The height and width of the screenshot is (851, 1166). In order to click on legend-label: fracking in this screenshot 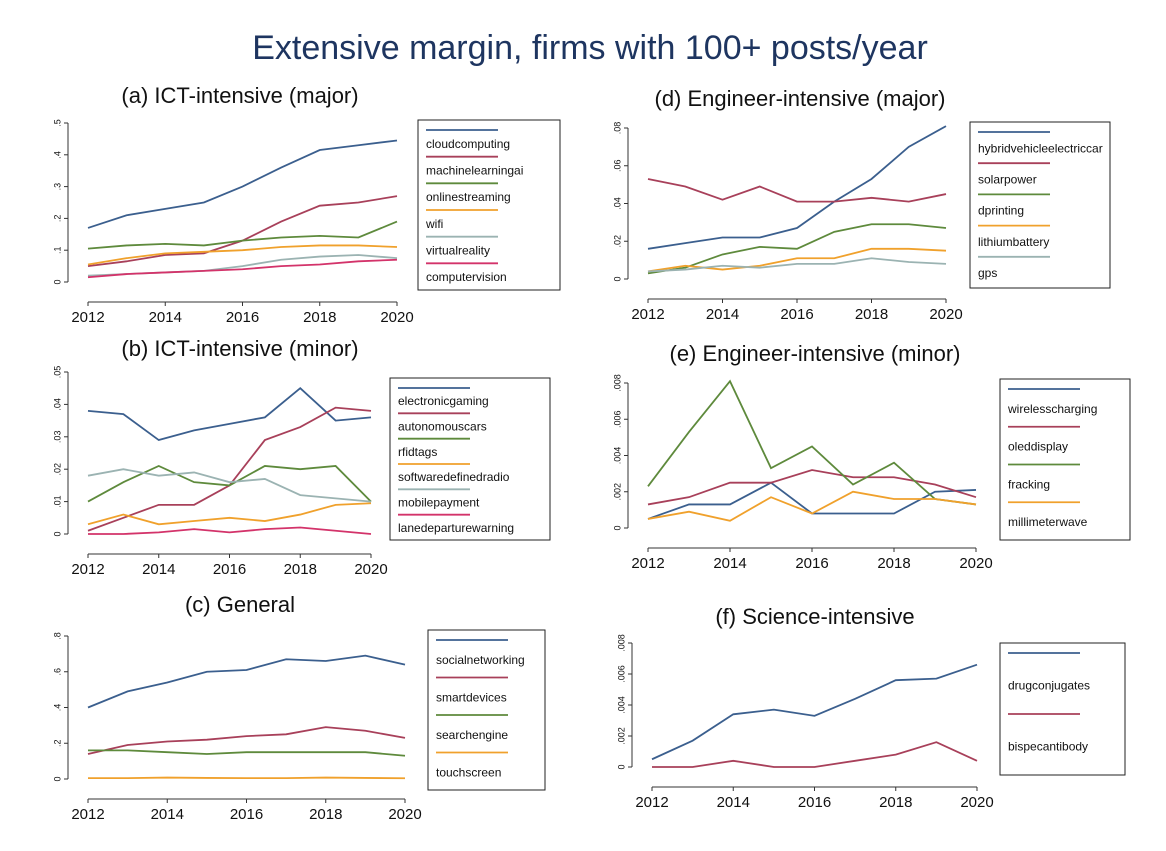, I will do `click(1029, 484)`.